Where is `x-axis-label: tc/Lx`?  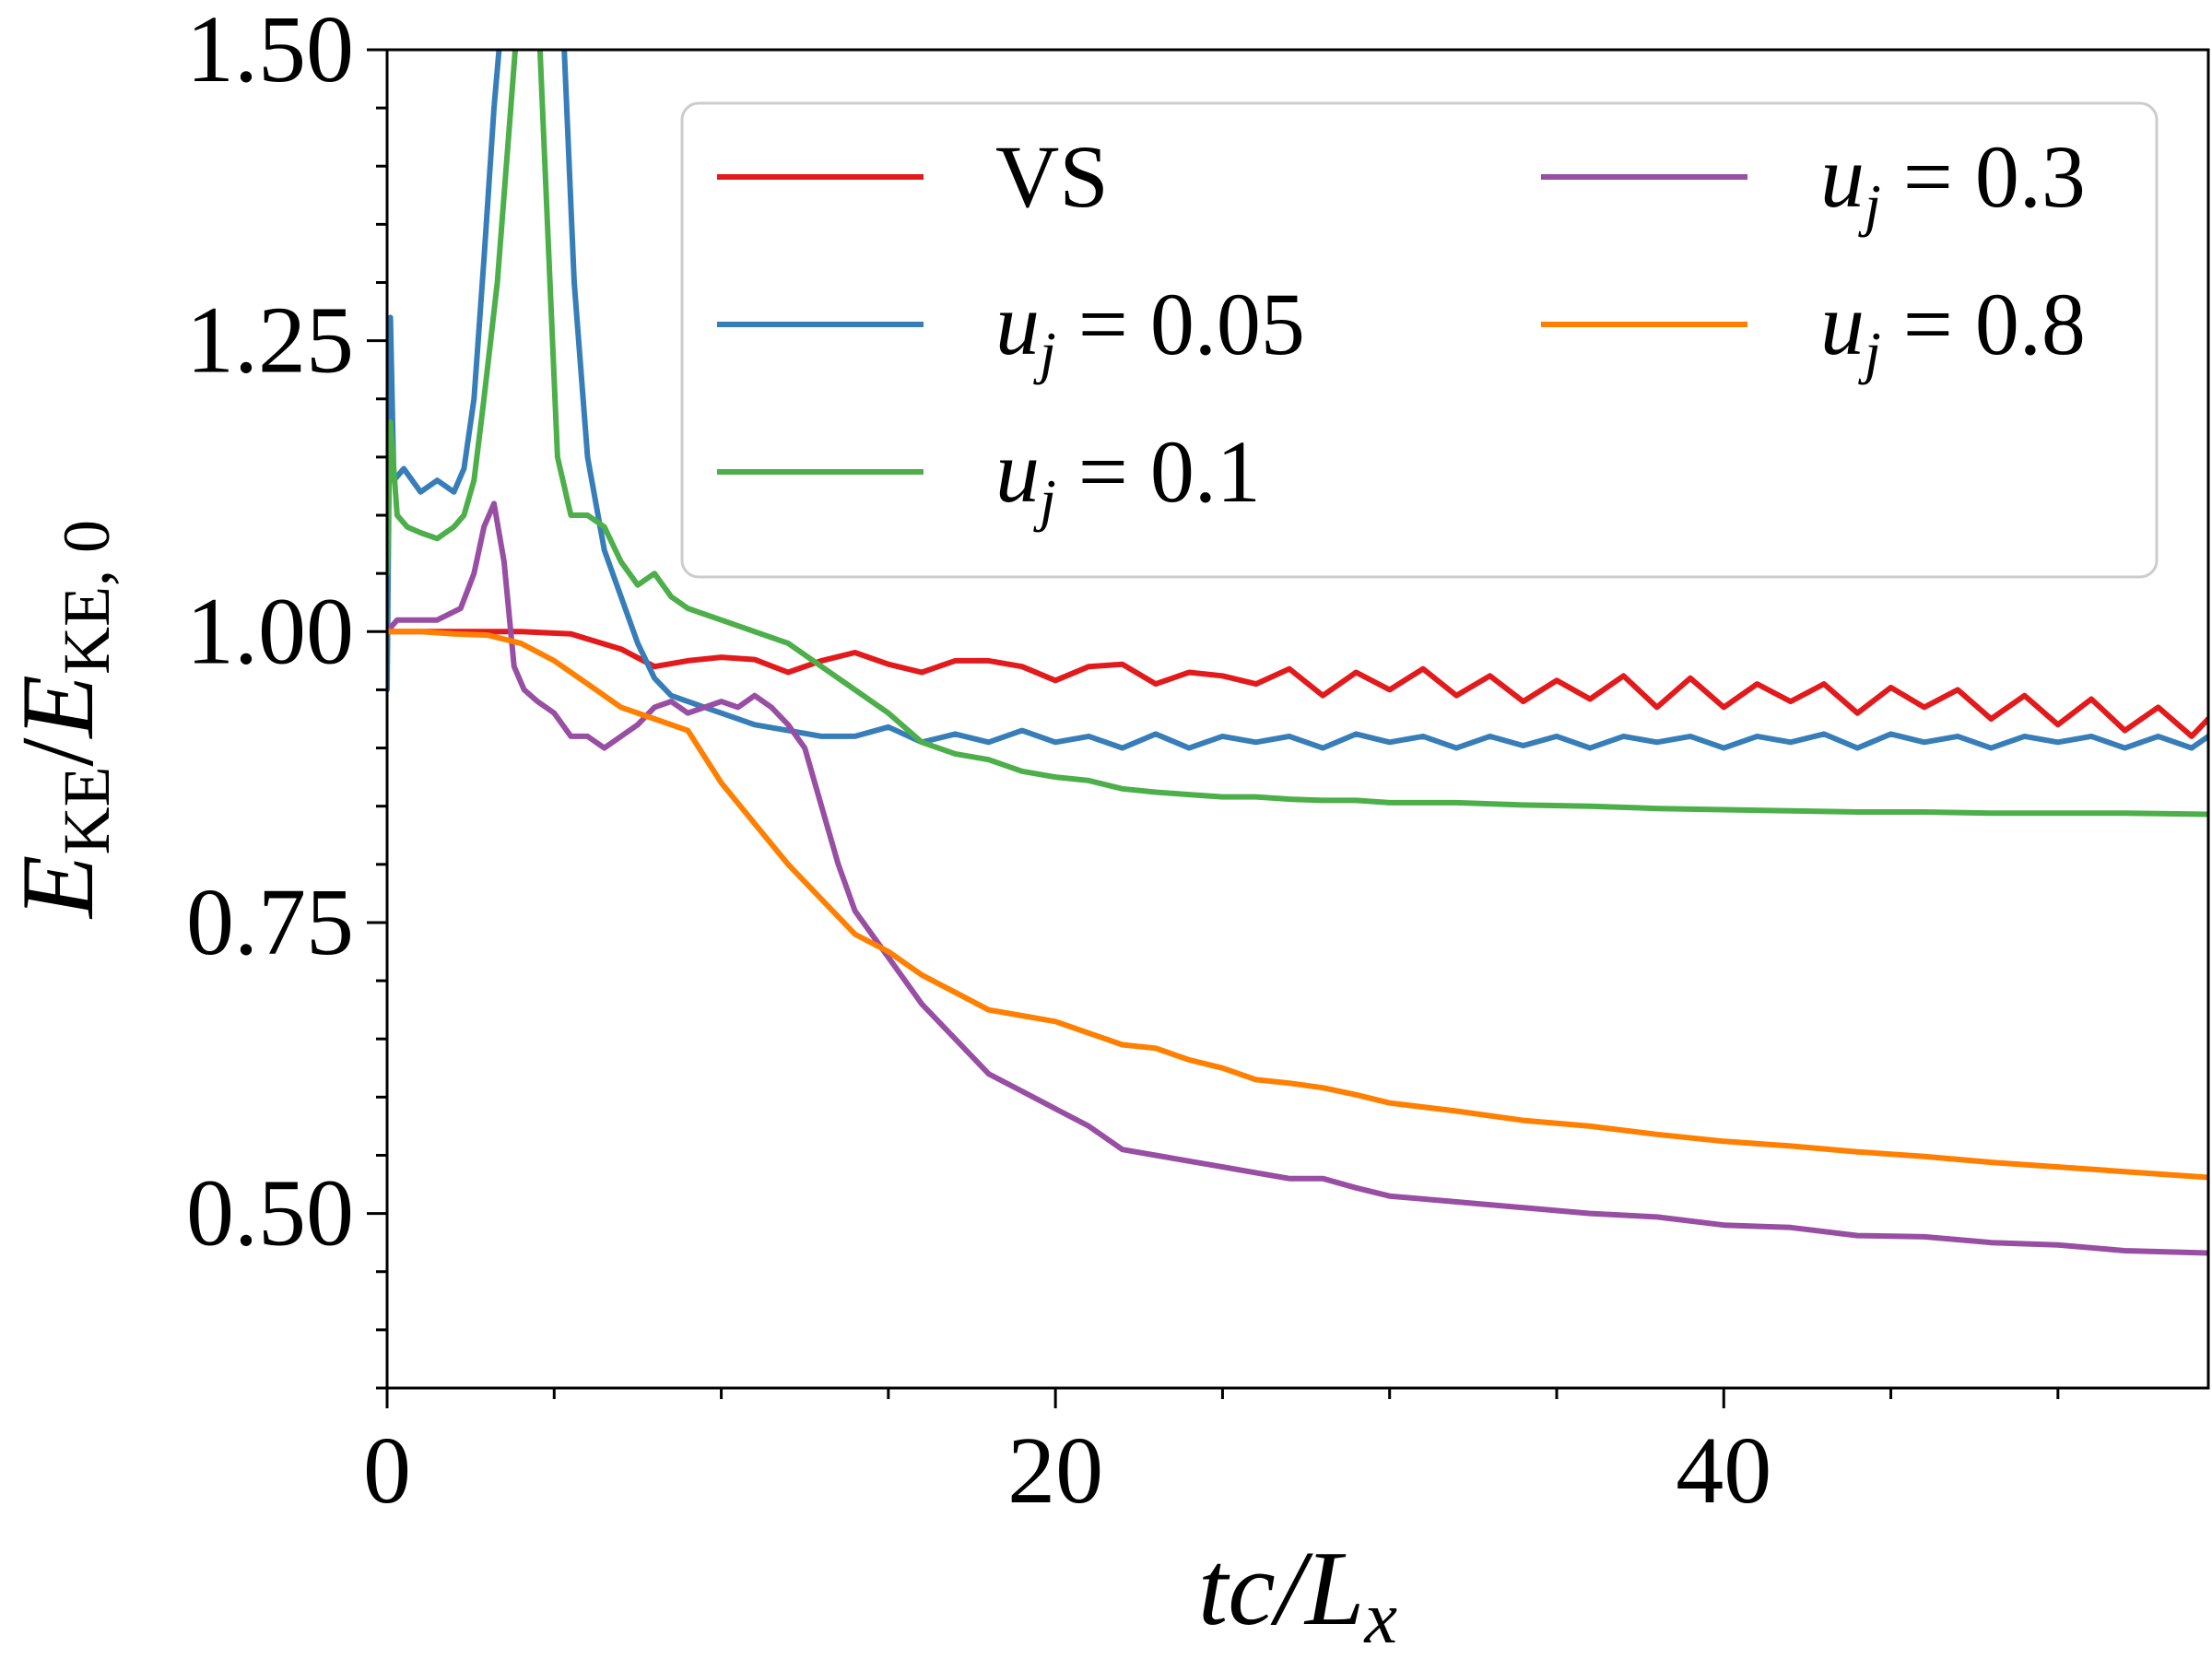 x-axis-label: tc/Lx is located at coordinates (1297, 1594).